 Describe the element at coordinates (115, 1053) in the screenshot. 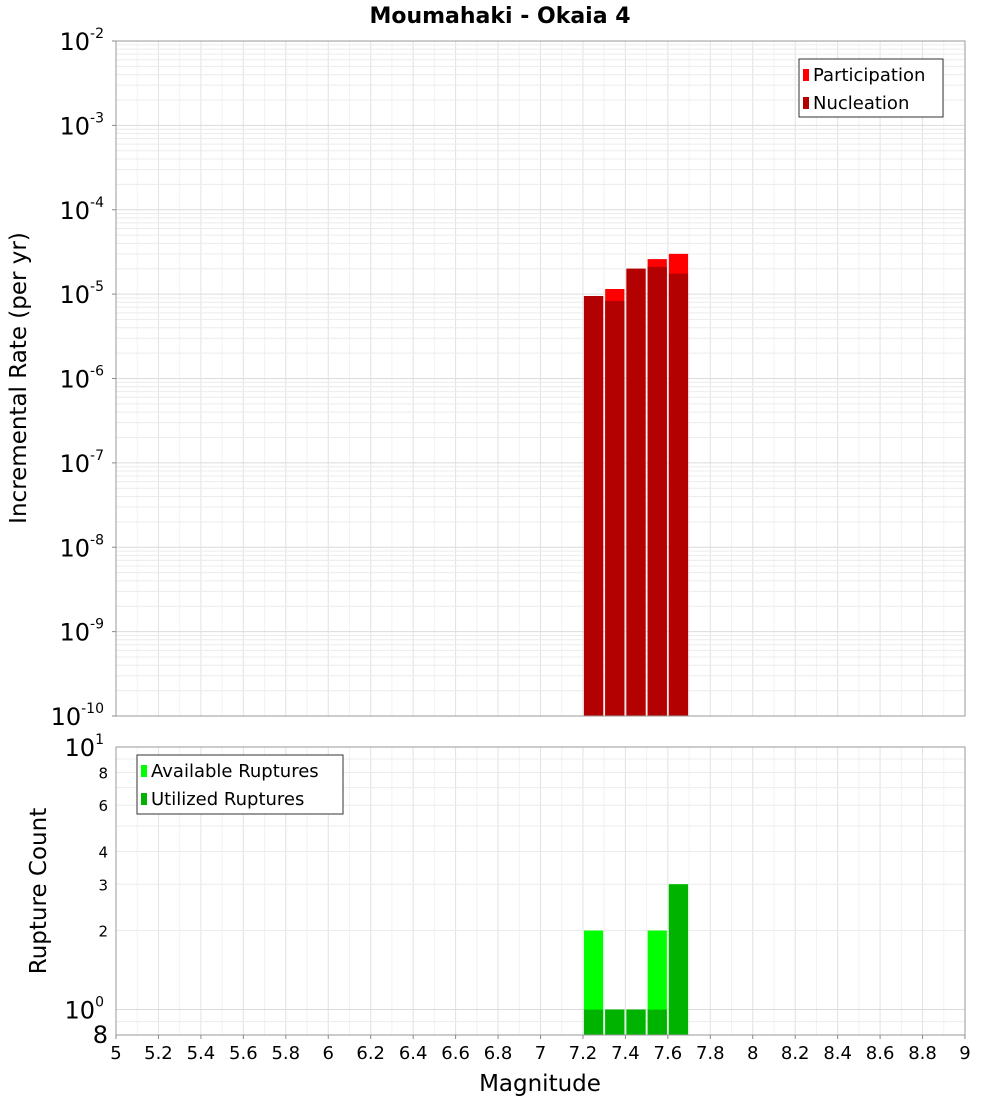

I see `x-tick-label: 5` at that location.